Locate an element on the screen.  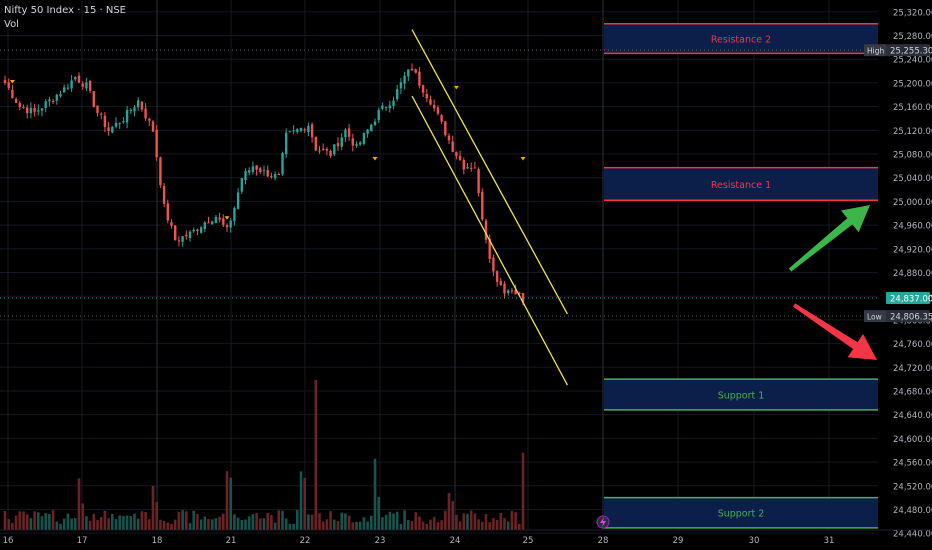
zone-fill is located at coordinates (741, 512).